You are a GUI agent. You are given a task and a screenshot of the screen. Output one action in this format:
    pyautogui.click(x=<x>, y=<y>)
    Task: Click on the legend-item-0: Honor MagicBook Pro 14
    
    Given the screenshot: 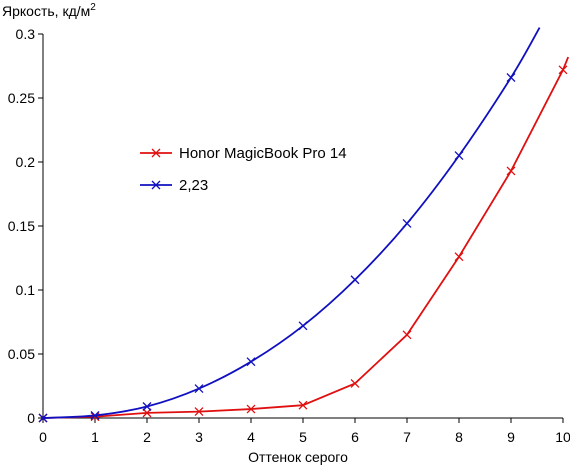 What is the action you would take?
    pyautogui.click(x=243, y=153)
    